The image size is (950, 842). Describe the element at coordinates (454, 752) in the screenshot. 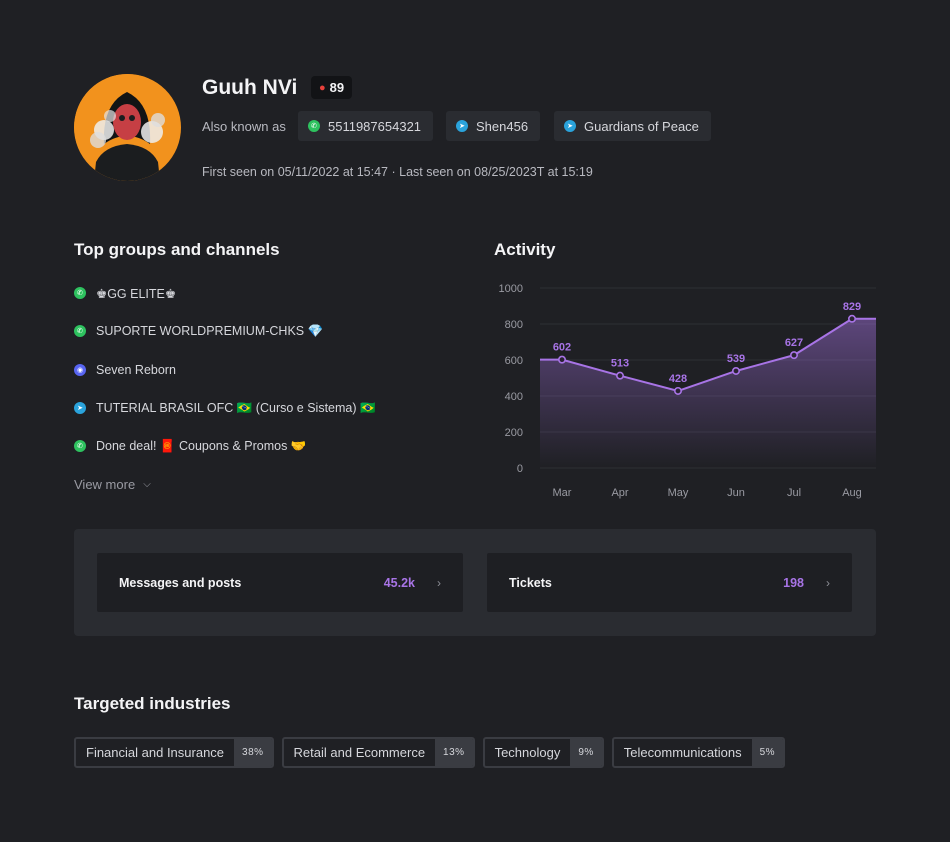

I see `industry-pct: 13%` at that location.